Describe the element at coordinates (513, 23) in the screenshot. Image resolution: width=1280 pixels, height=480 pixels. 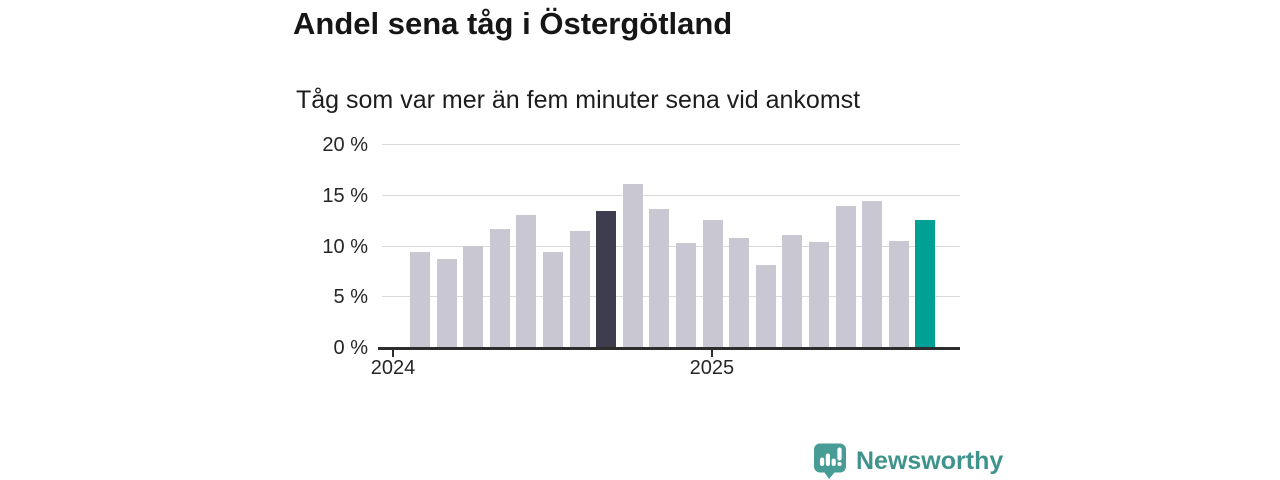
I see `chart-title: Andel sena tåg i Östergötland` at that location.